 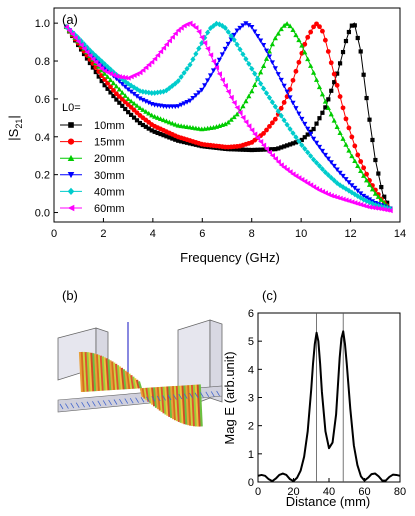 What do you see at coordinates (293, 492) in the screenshot?
I see `x-tick-label-c: 20` at bounding box center [293, 492].